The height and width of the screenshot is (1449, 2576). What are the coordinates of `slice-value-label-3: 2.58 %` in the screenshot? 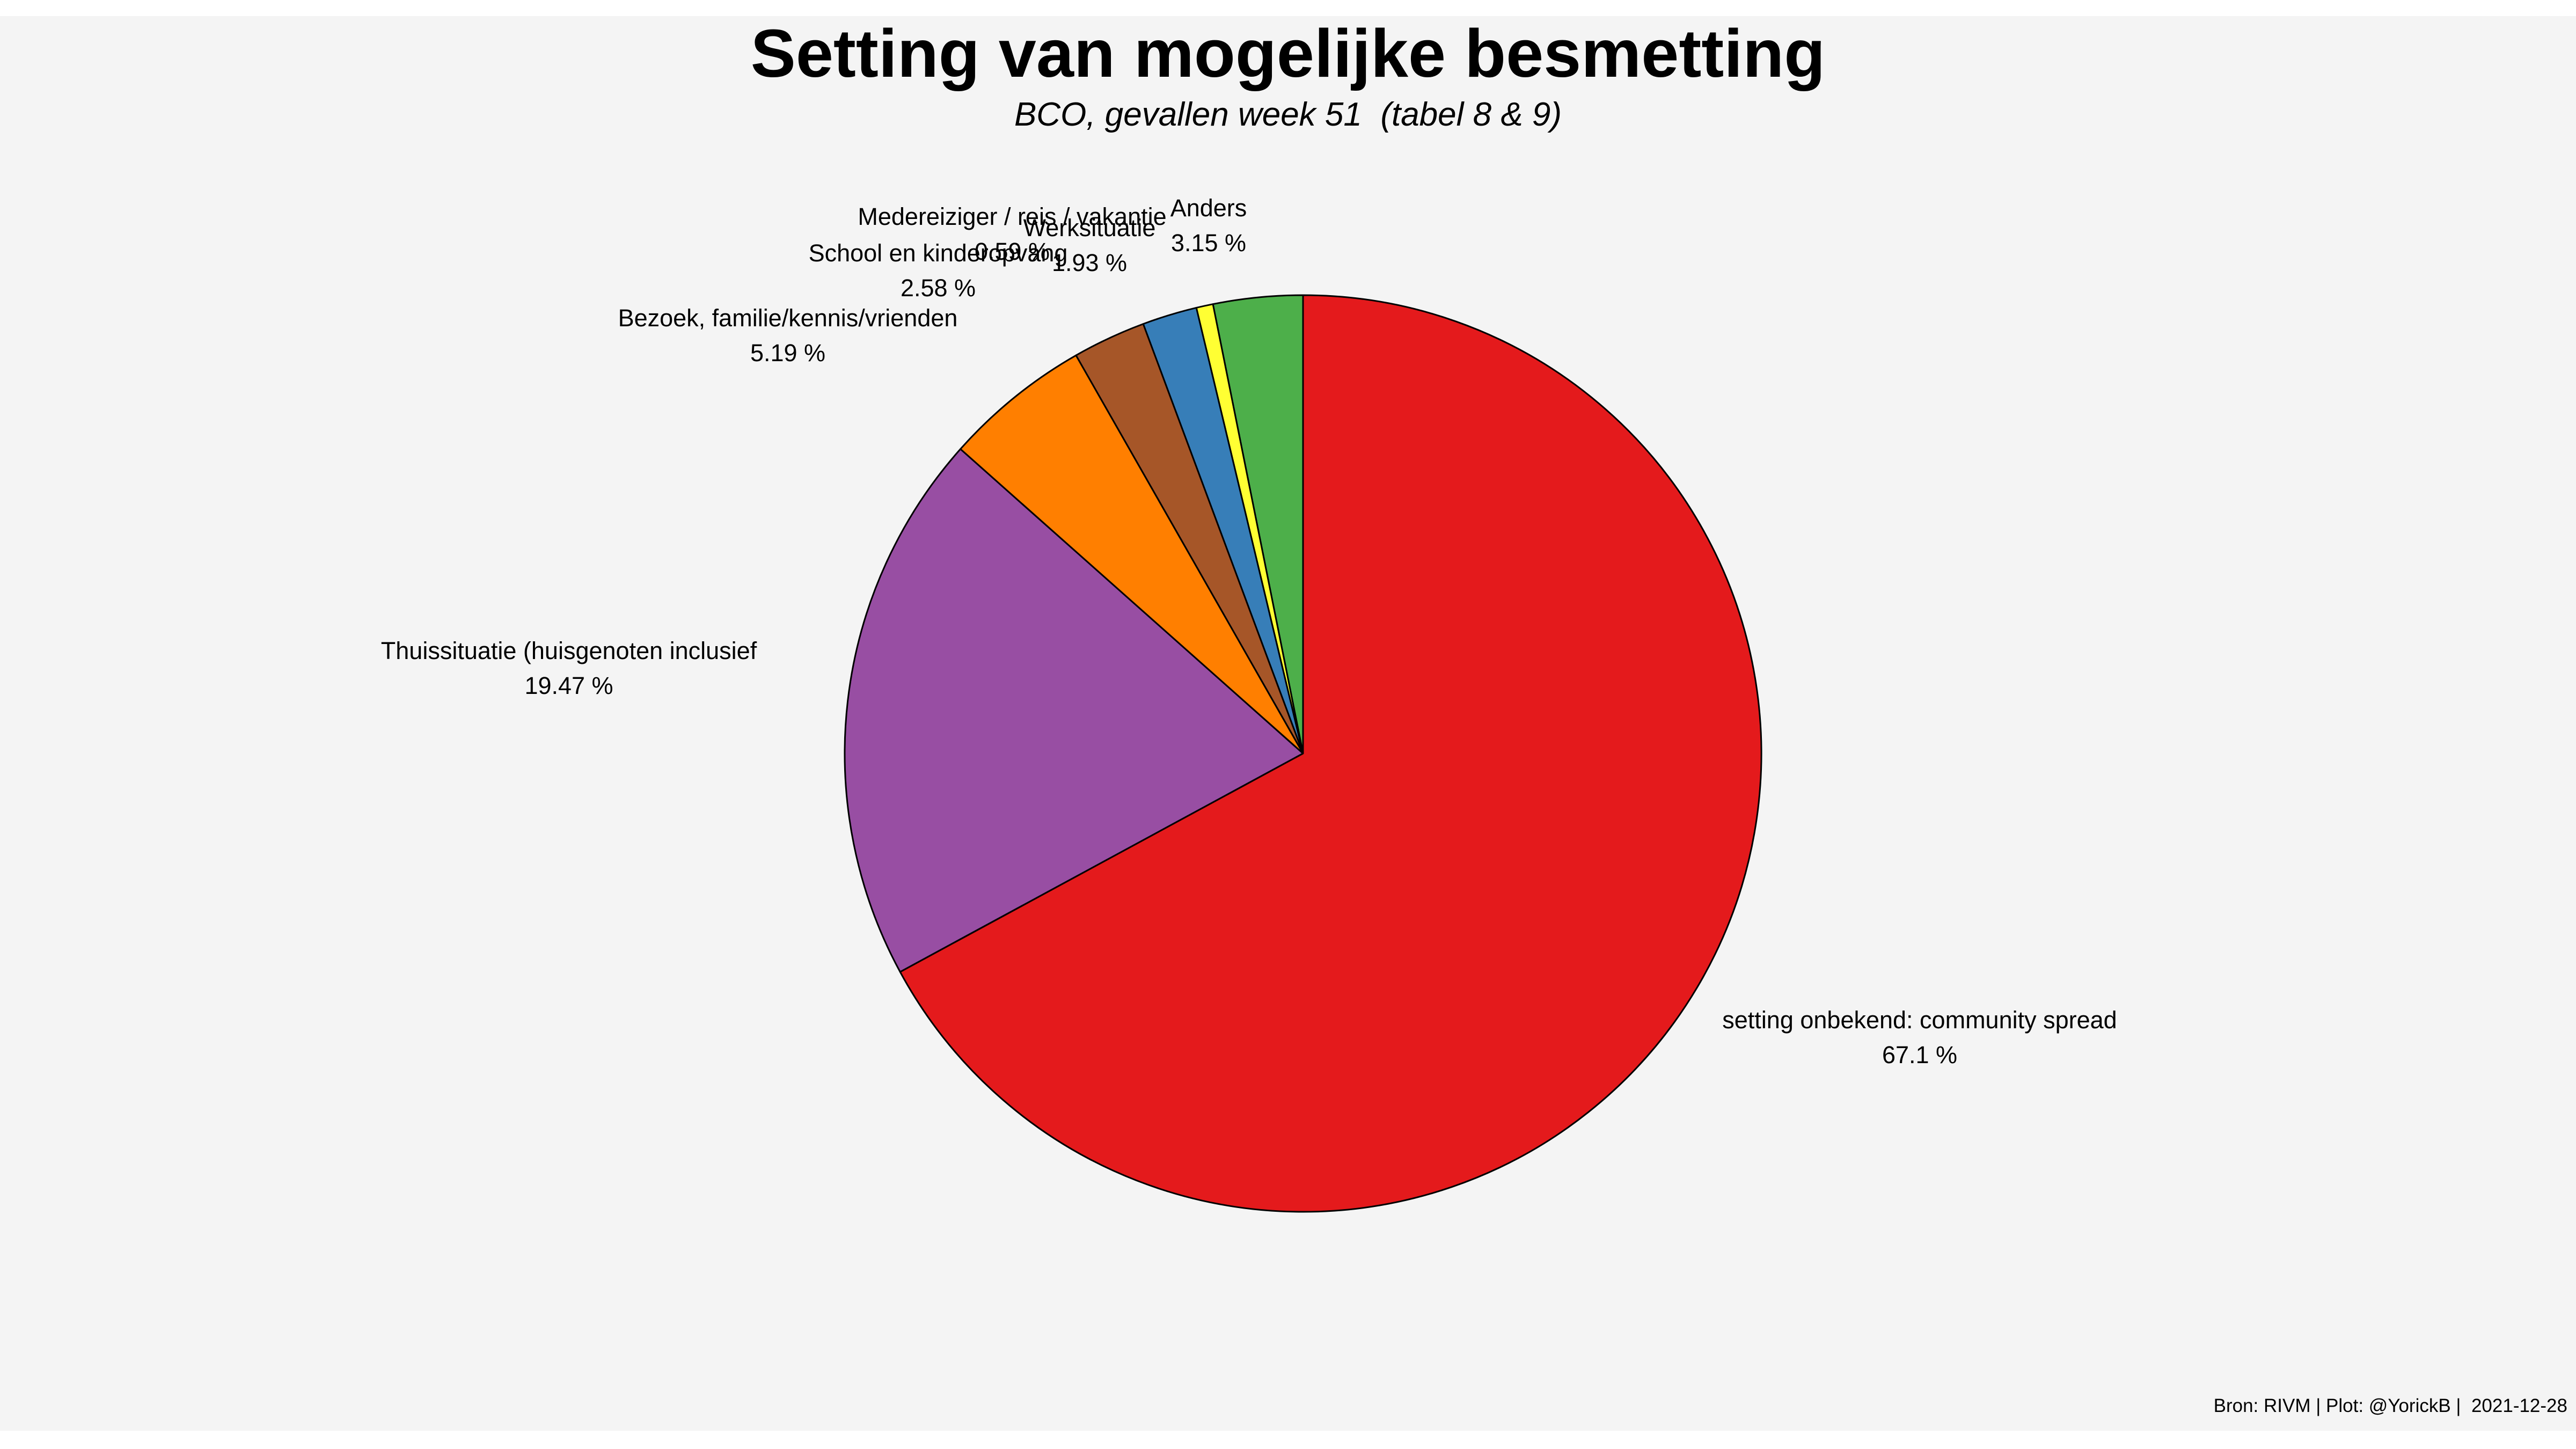 It's located at (938, 288).